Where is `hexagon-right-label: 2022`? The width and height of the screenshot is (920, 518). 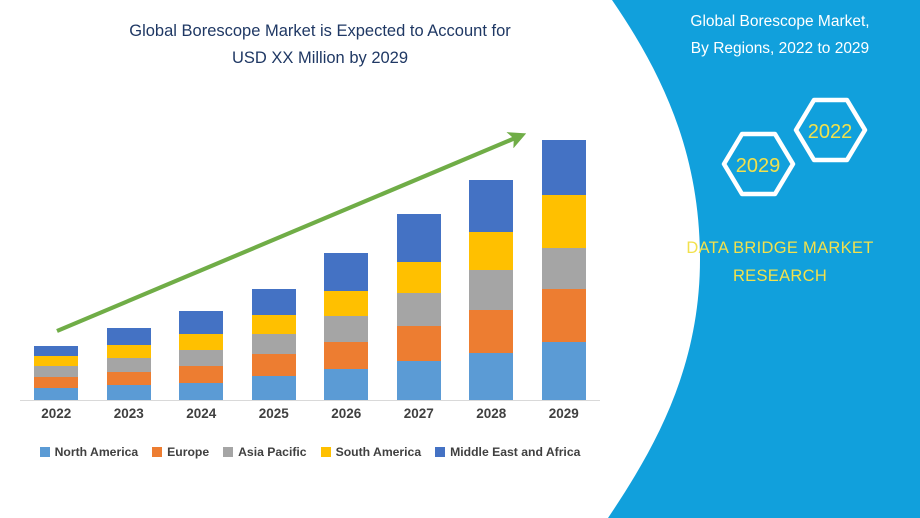
hexagon-right-label: 2022 is located at coordinates (830, 132).